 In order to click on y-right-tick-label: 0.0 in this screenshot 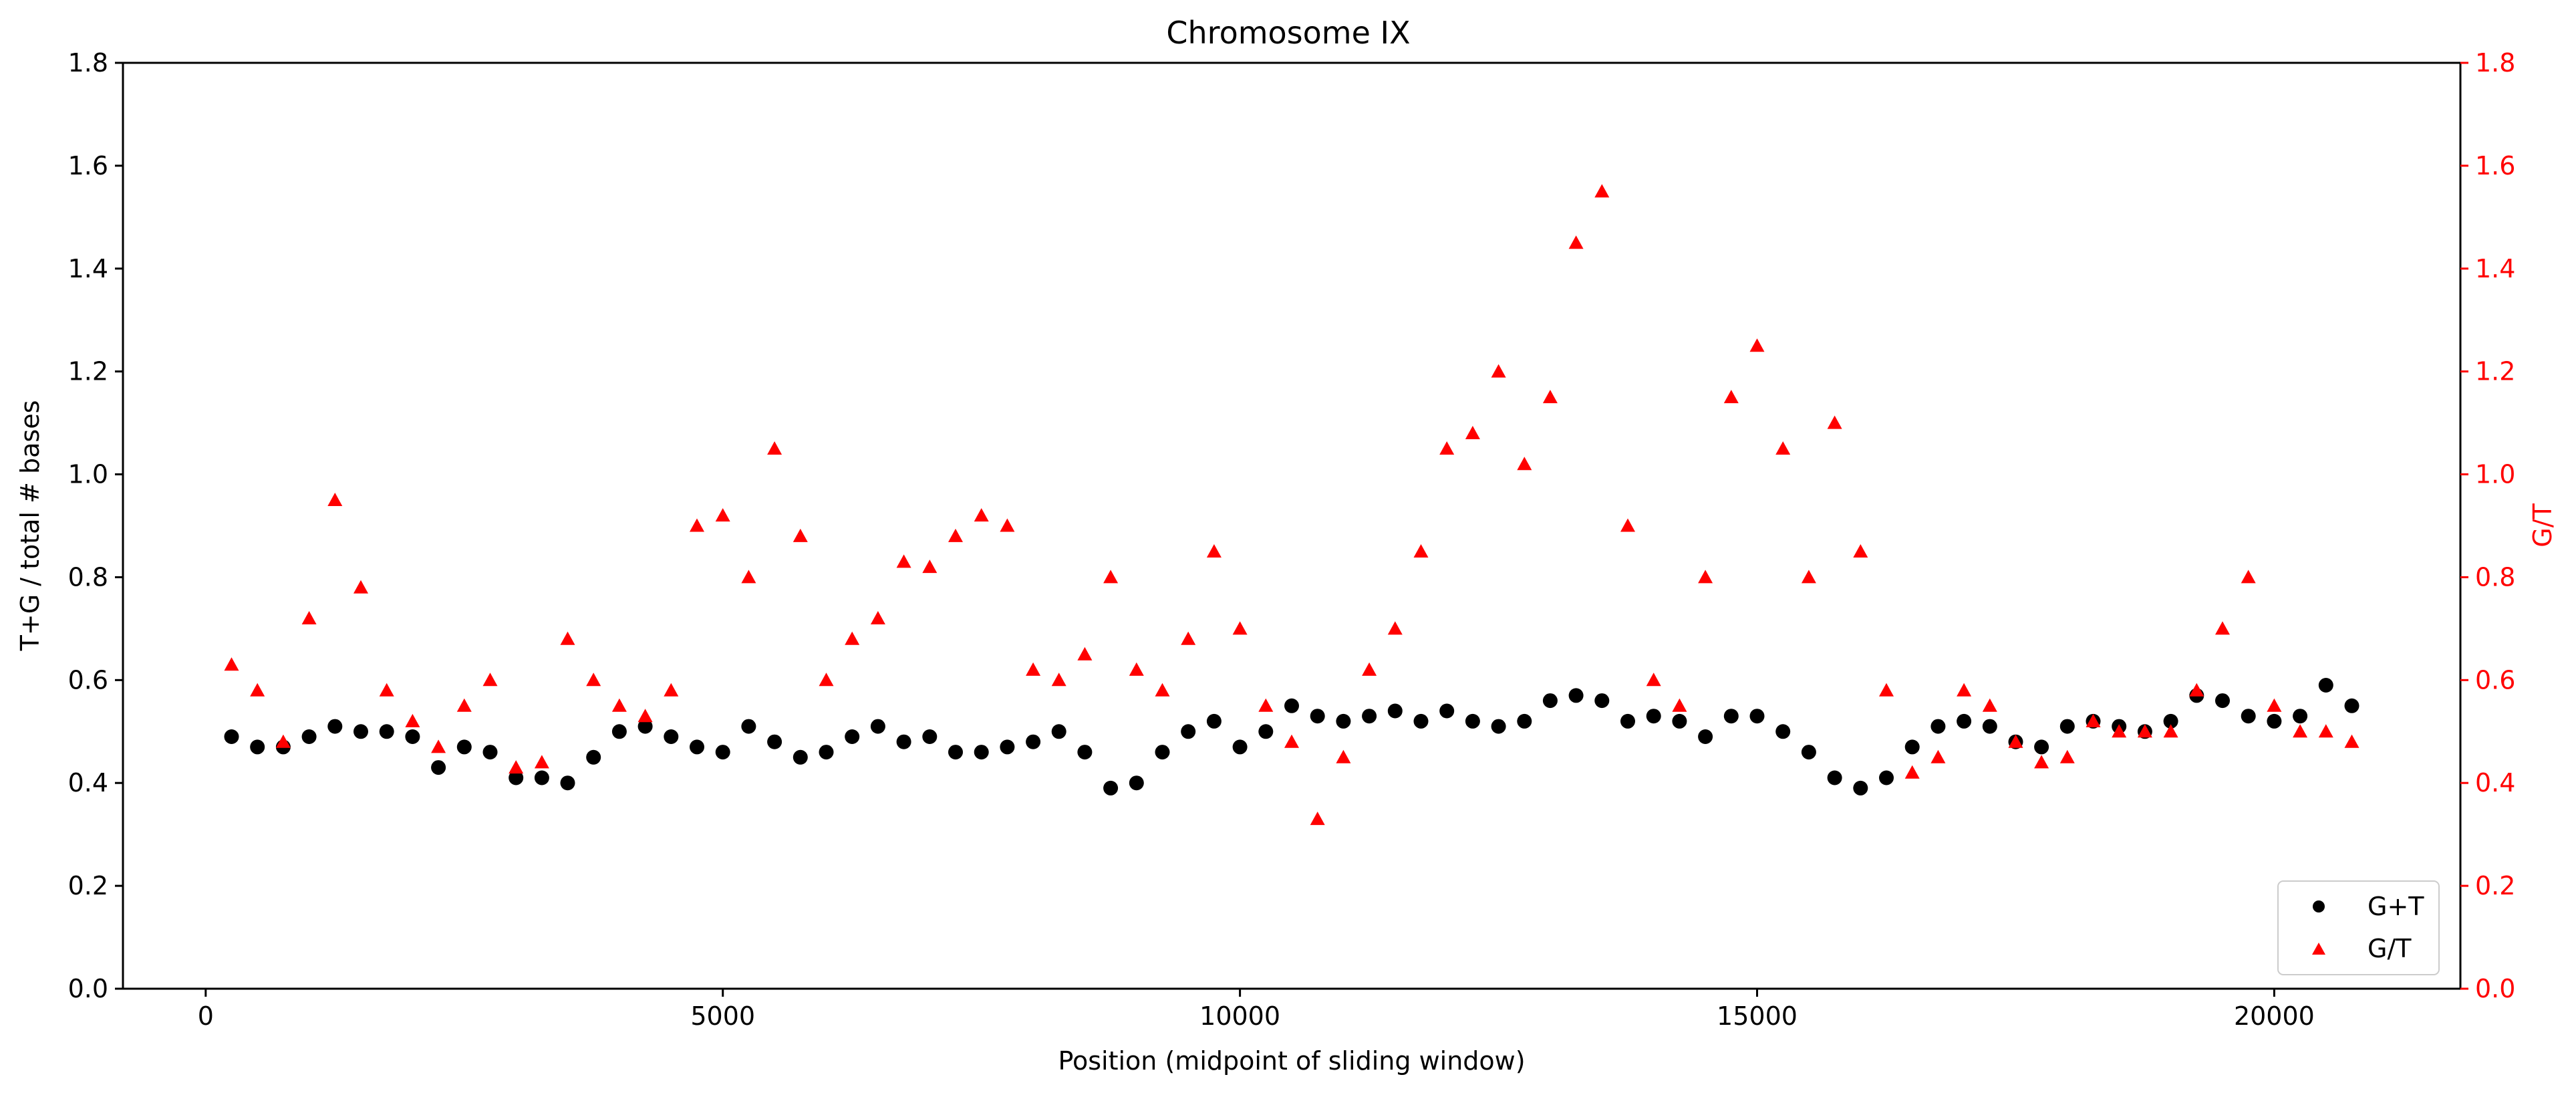, I will do `click(2495, 988)`.